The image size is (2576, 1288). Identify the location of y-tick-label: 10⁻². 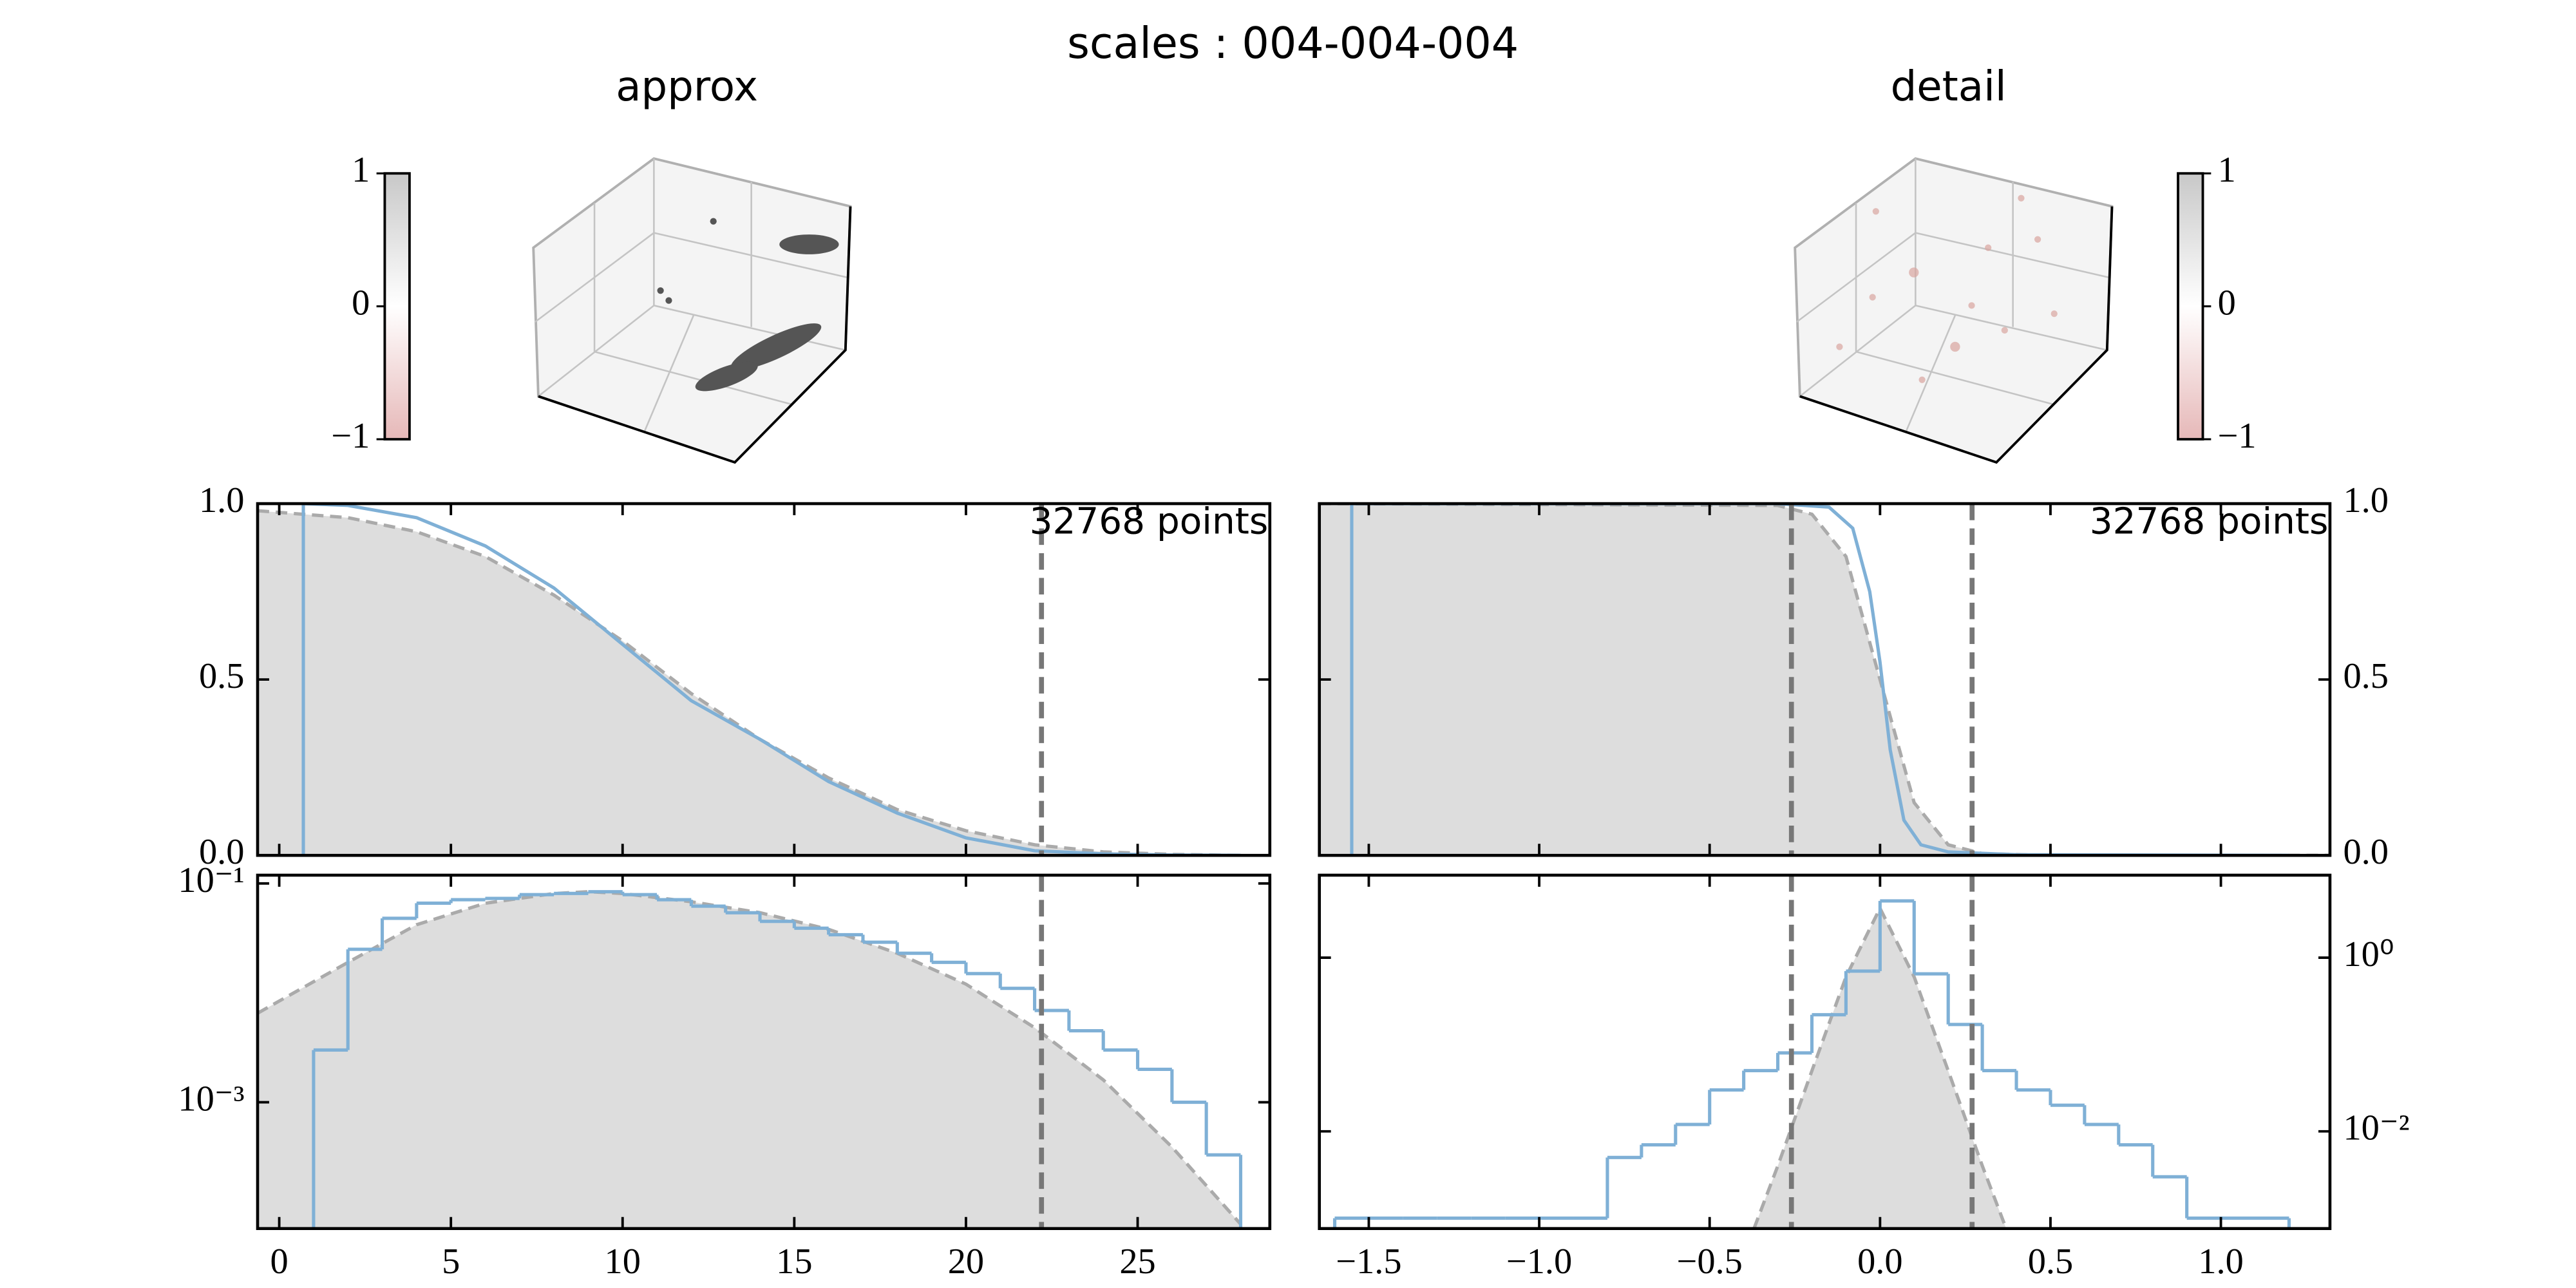
(2376, 1128).